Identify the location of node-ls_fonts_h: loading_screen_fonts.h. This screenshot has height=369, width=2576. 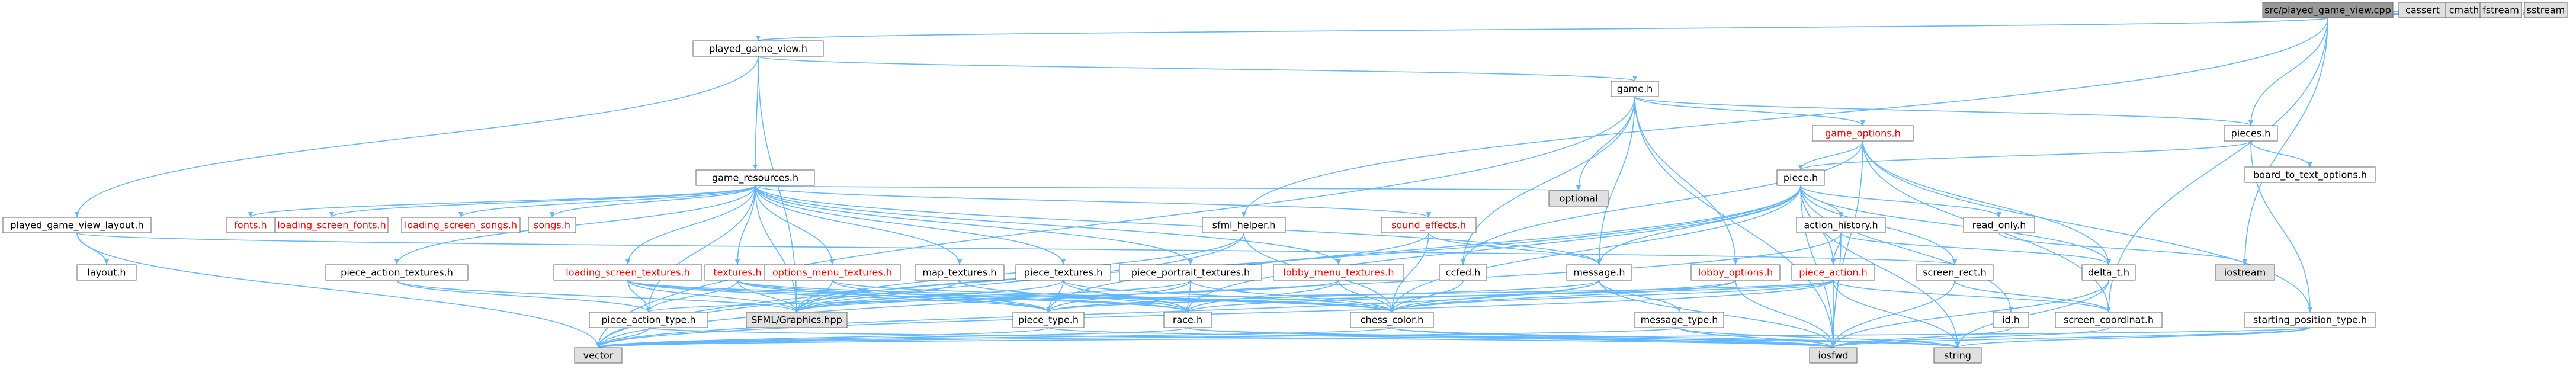
(332, 225).